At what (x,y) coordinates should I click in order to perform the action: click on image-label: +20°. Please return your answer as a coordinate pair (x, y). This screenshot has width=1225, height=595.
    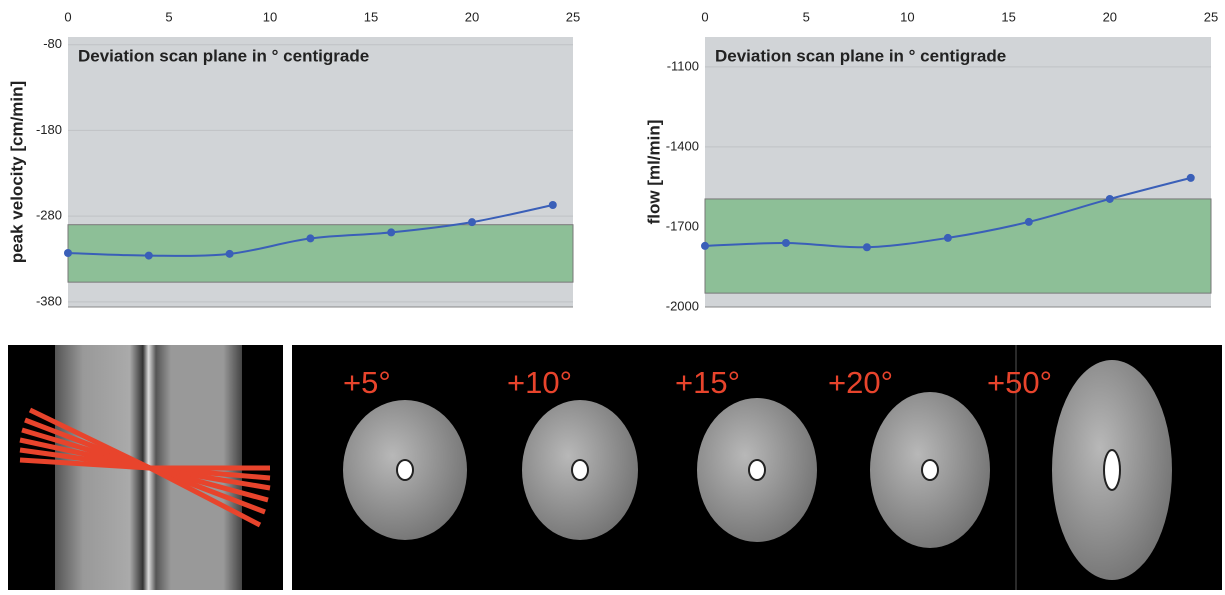
    Looking at the image, I should click on (860, 382).